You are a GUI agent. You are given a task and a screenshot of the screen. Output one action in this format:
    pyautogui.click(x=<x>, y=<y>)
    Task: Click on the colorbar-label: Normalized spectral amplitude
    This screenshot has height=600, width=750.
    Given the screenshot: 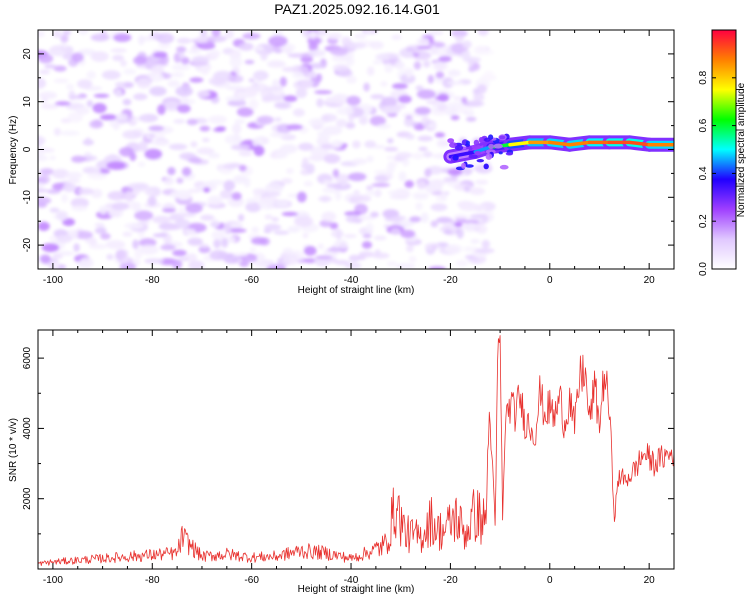 What is the action you would take?
    pyautogui.click(x=741, y=149)
    